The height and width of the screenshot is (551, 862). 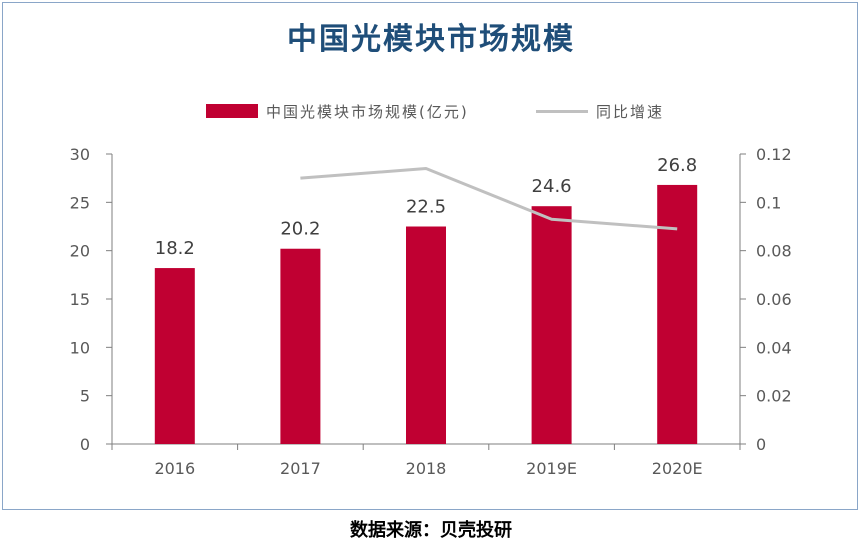 What do you see at coordinates (80, 251) in the screenshot?
I see `y-left-tick-label: 20` at bounding box center [80, 251].